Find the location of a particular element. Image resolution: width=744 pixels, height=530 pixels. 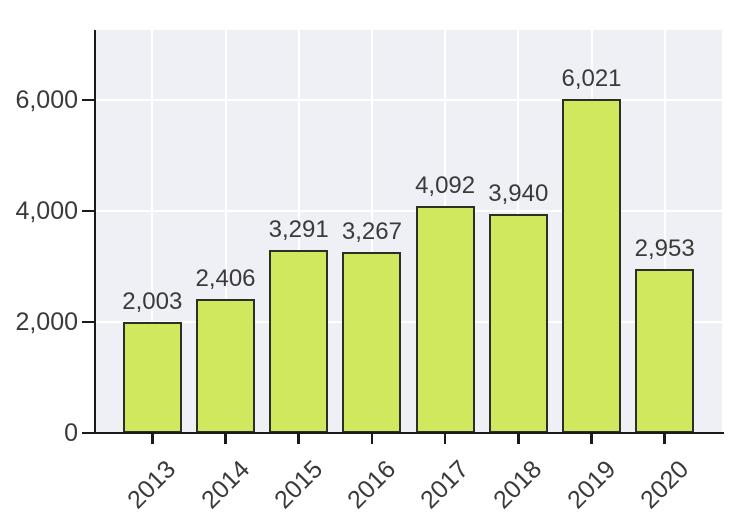

bar-value-label: 3,291 is located at coordinates (298, 230).